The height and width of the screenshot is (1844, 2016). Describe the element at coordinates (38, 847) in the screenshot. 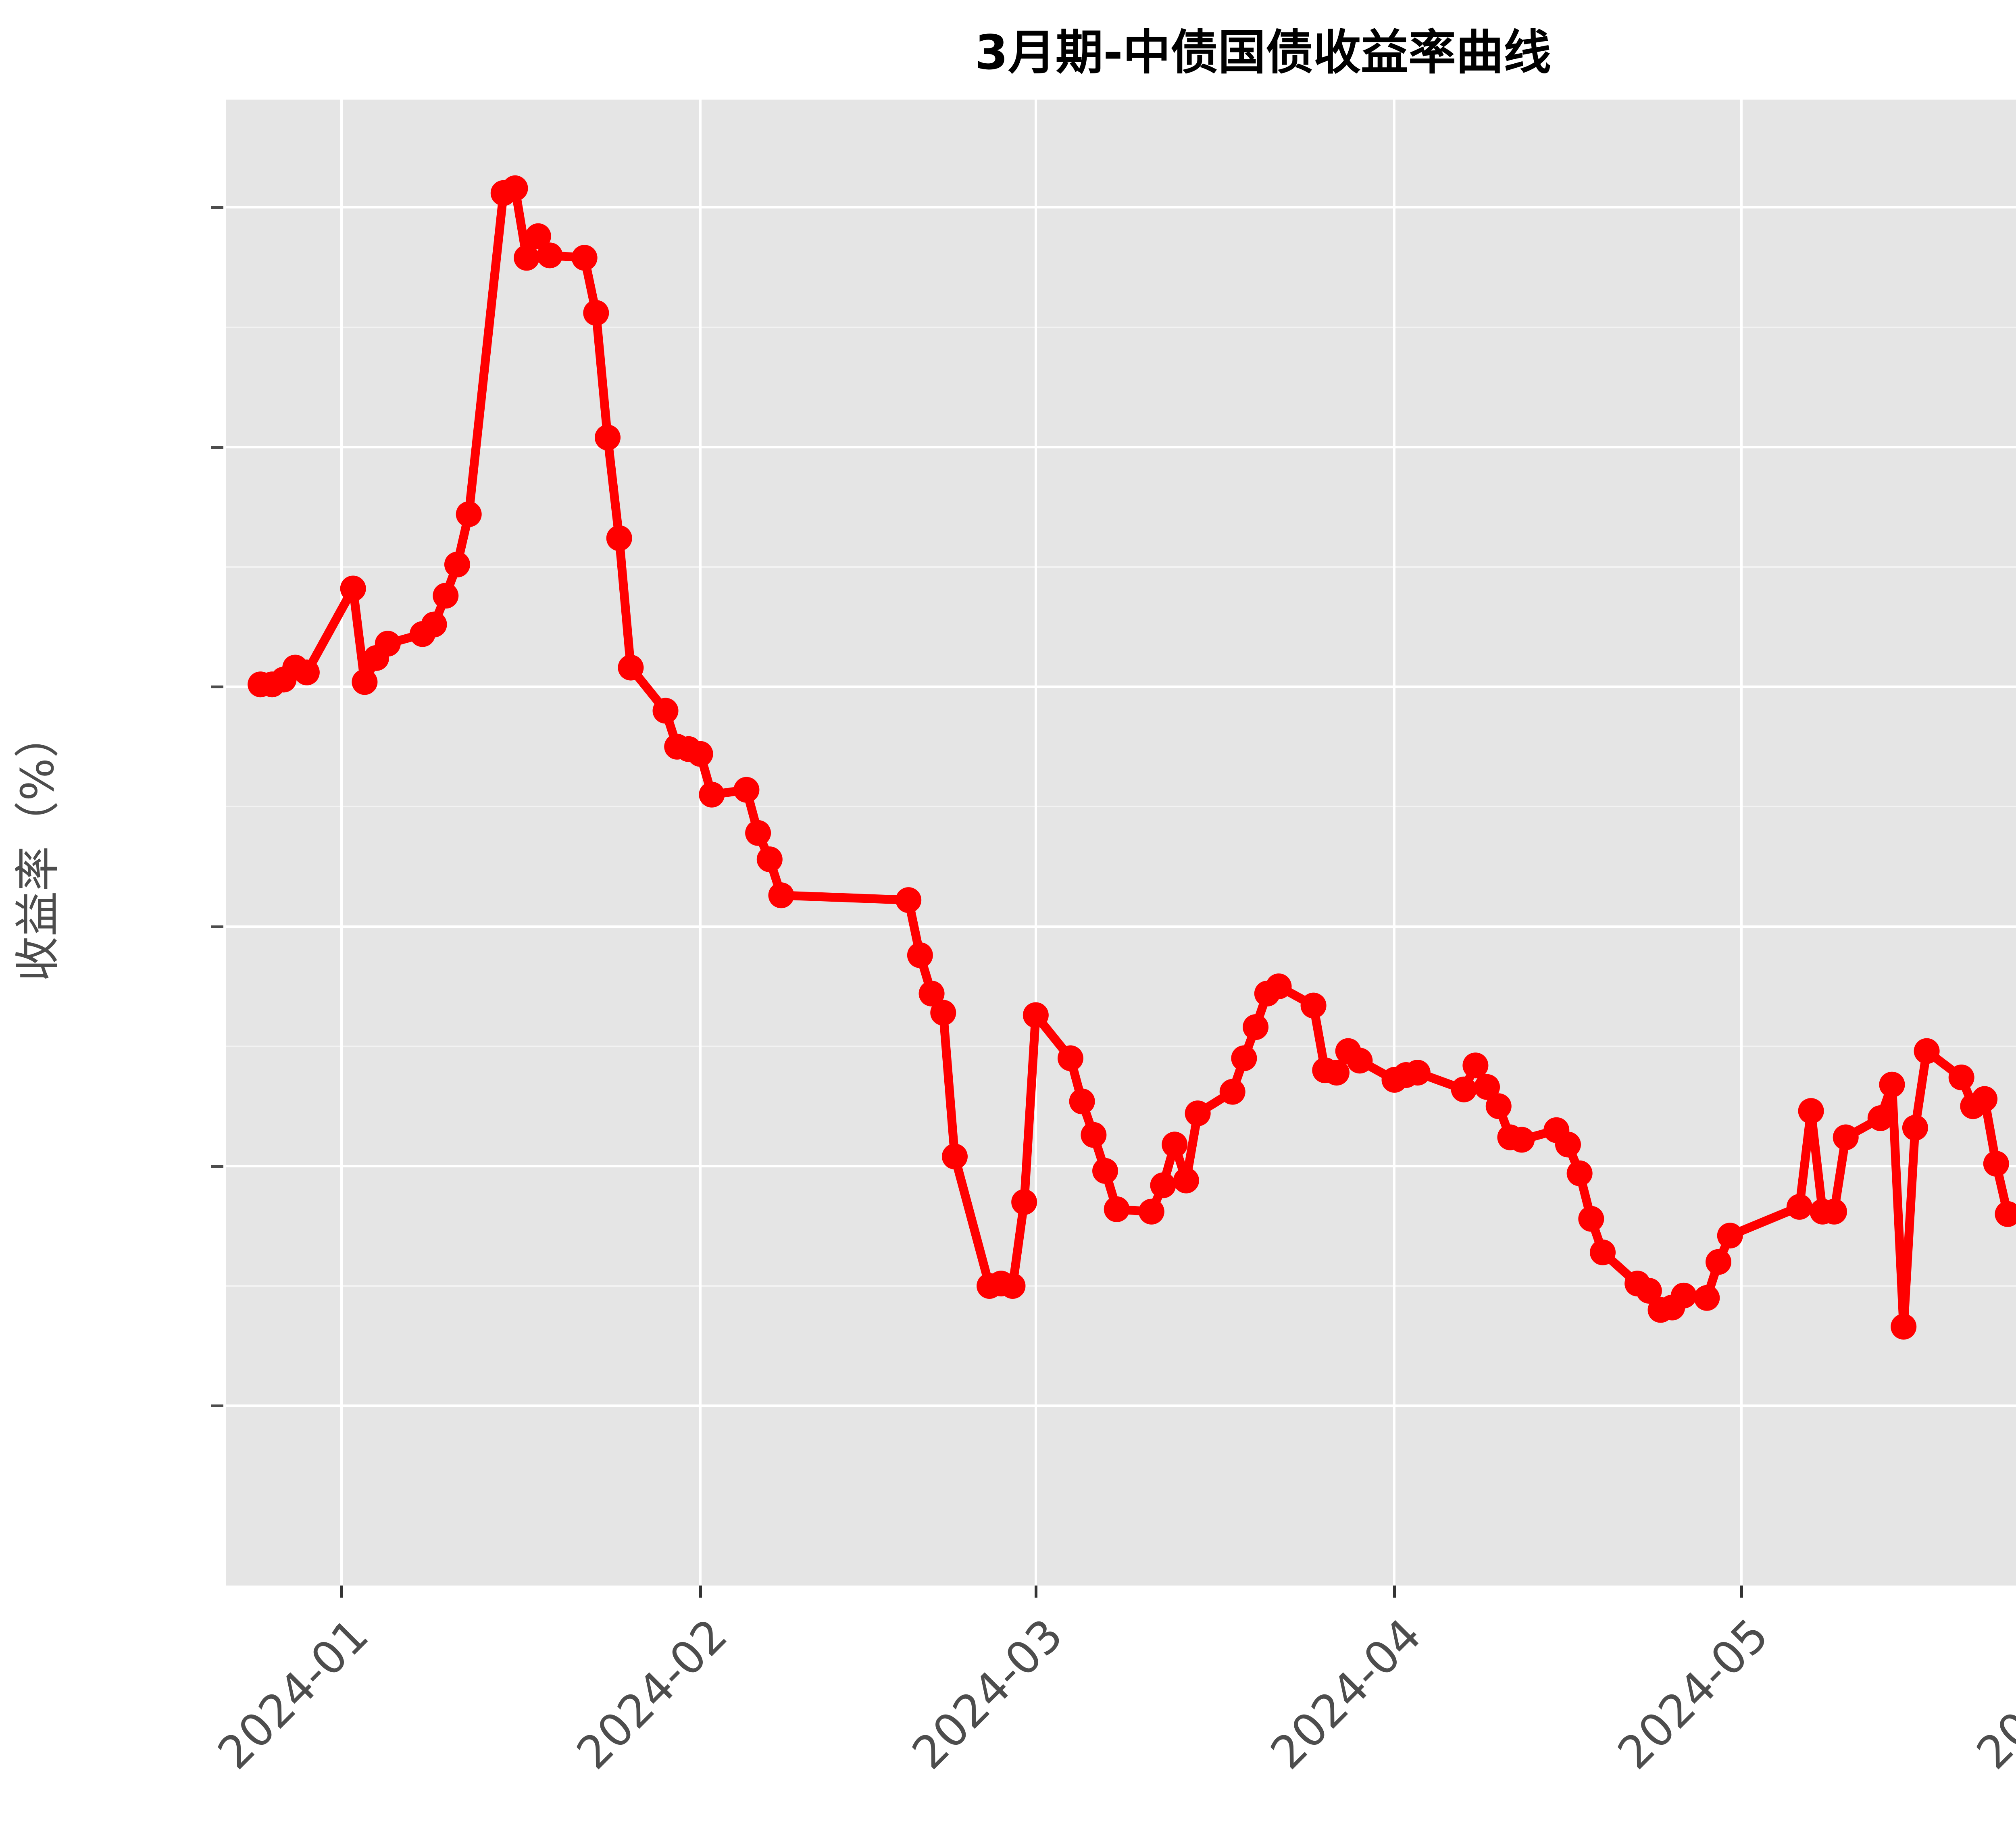

I see `y-axis-title: 收益率（%）` at that location.